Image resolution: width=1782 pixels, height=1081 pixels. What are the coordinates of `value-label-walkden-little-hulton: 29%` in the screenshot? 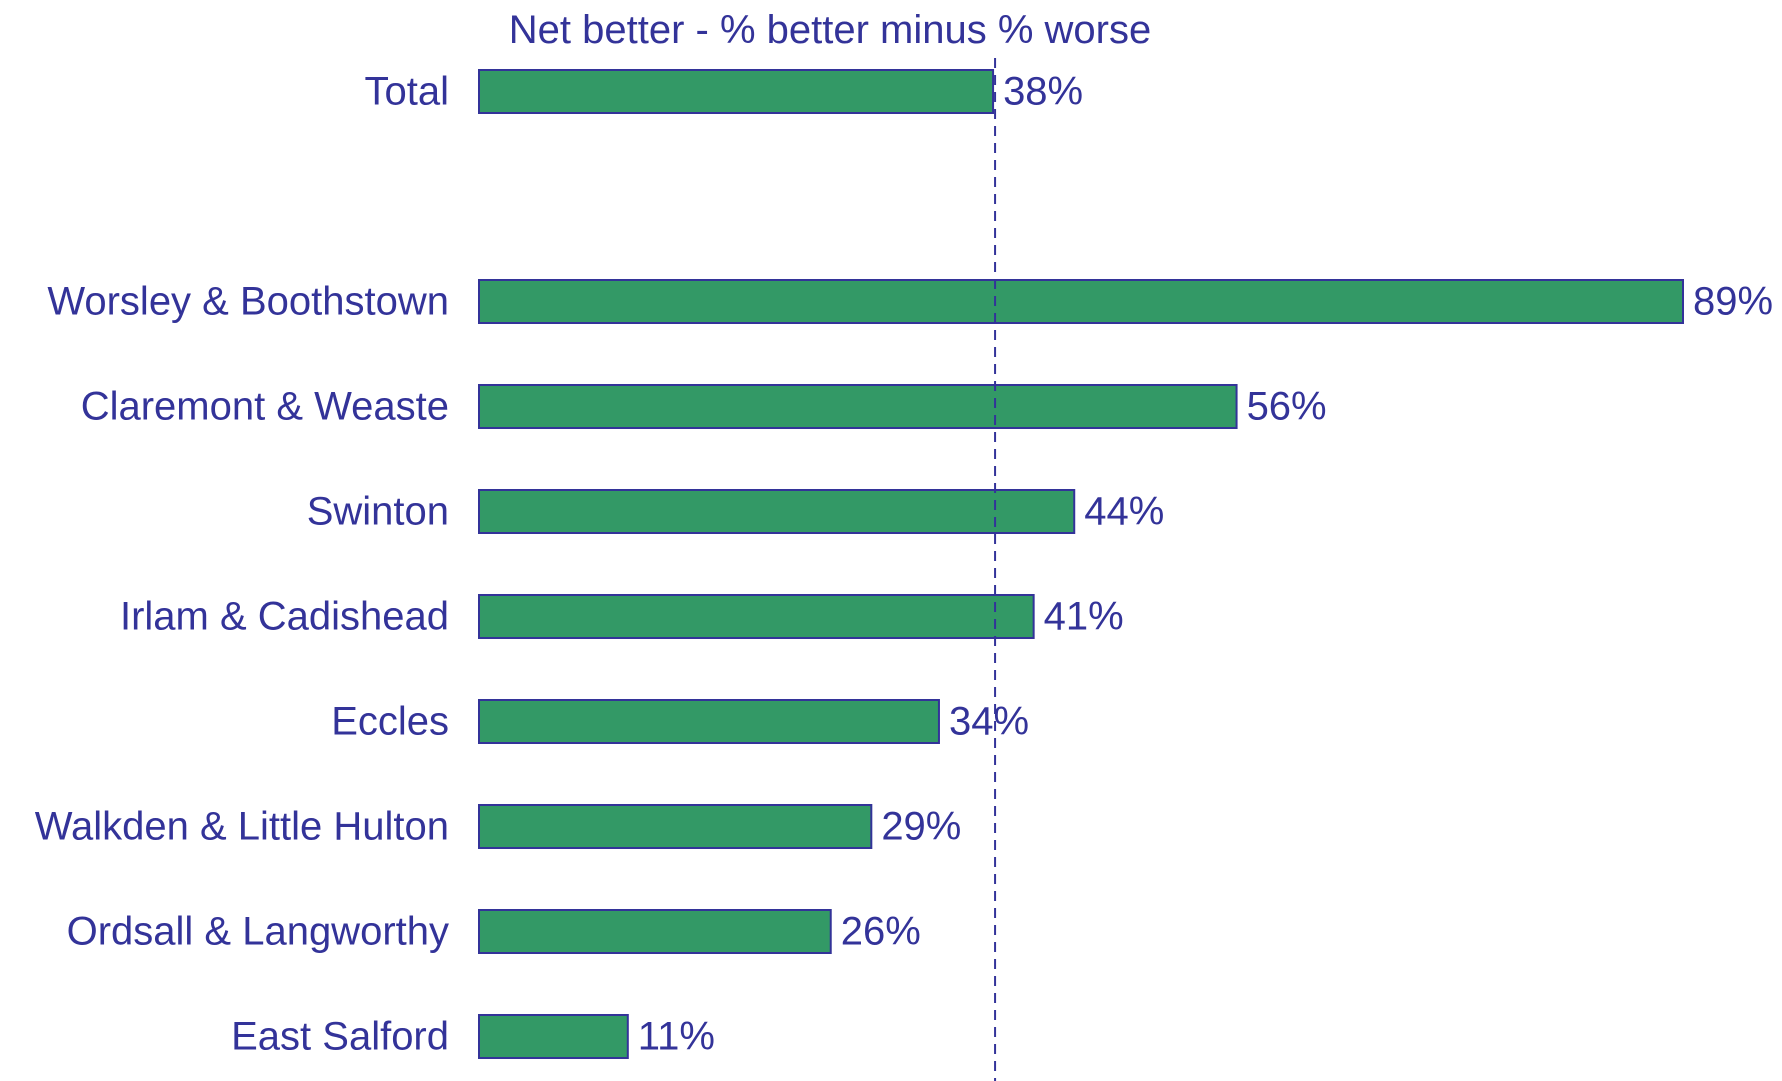 It's located at (921, 827).